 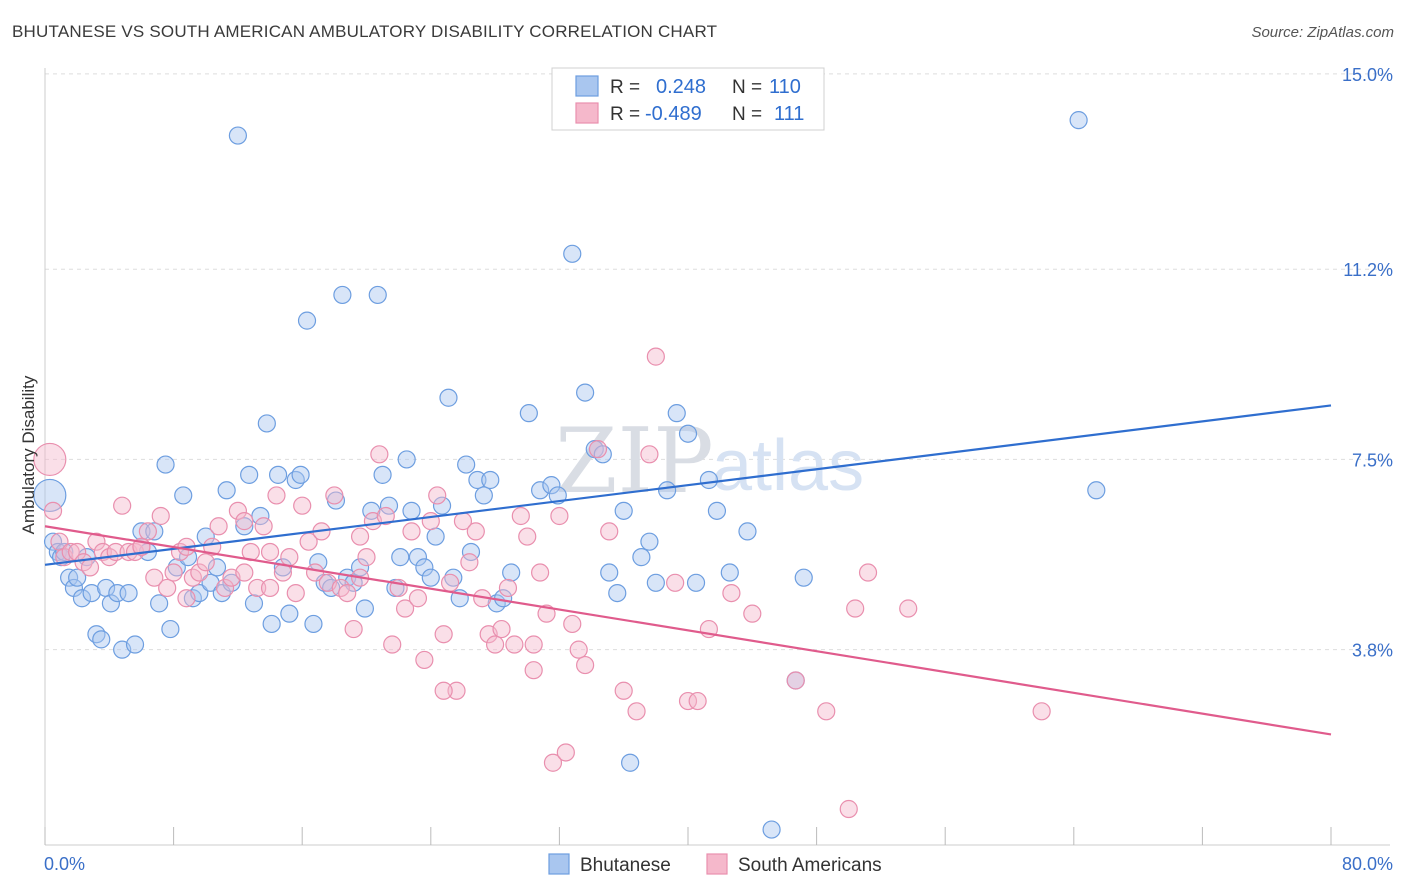 I want to click on bottom-legend-swatch-south-americans, so click(x=717, y=864).